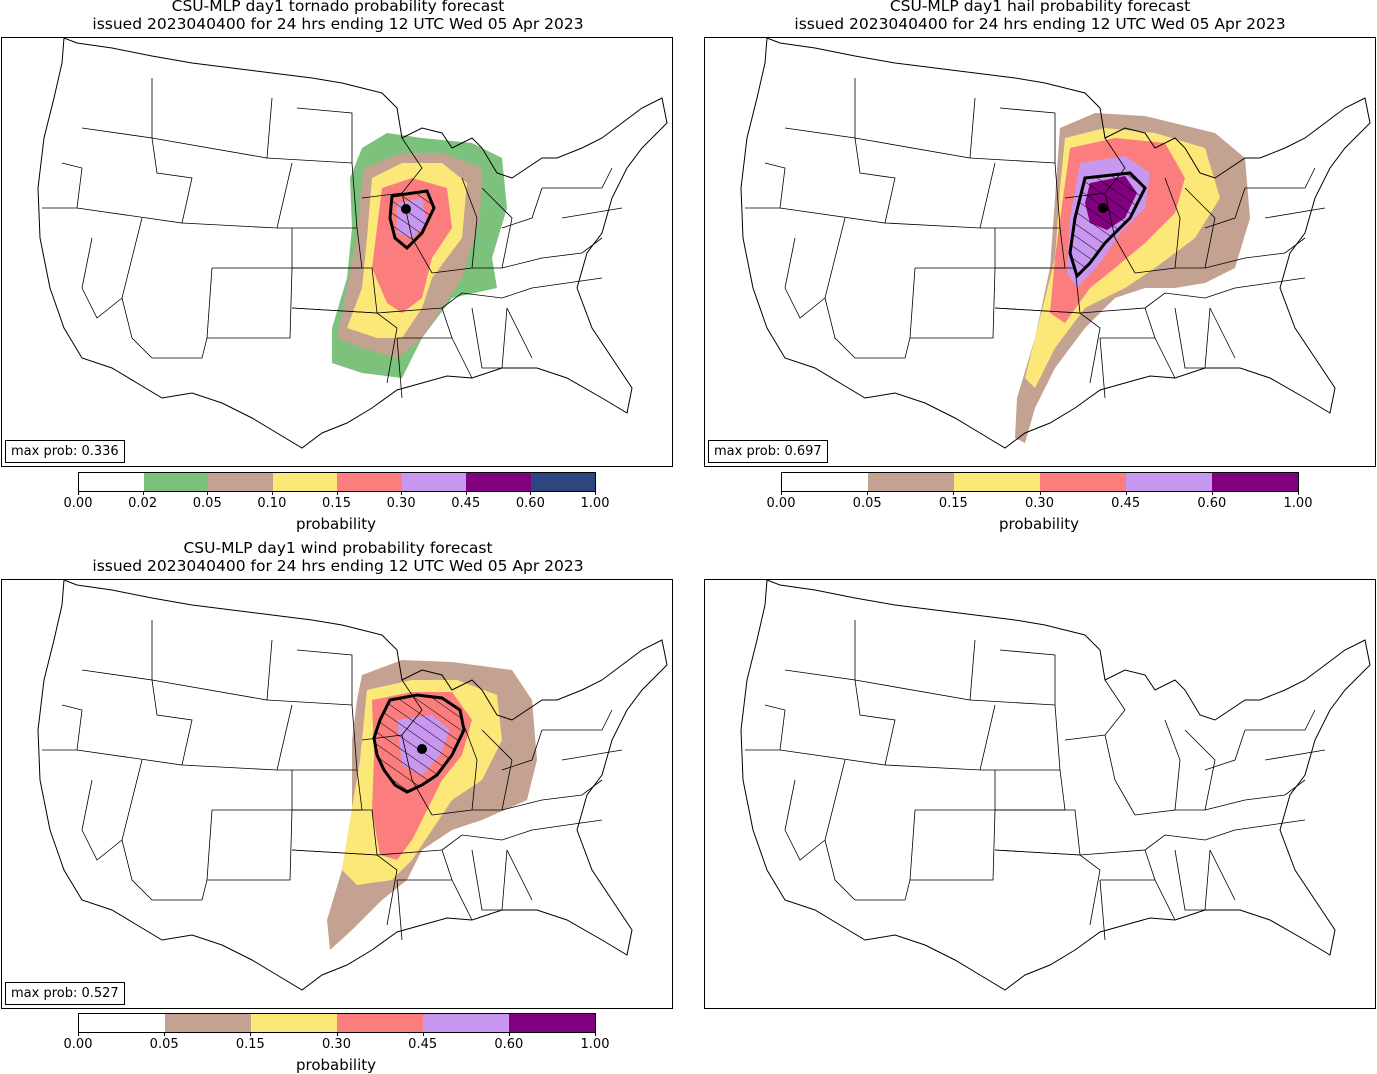  Describe the element at coordinates (78, 1044) in the screenshot. I see `colorbar-tick-label: 0.00` at that location.